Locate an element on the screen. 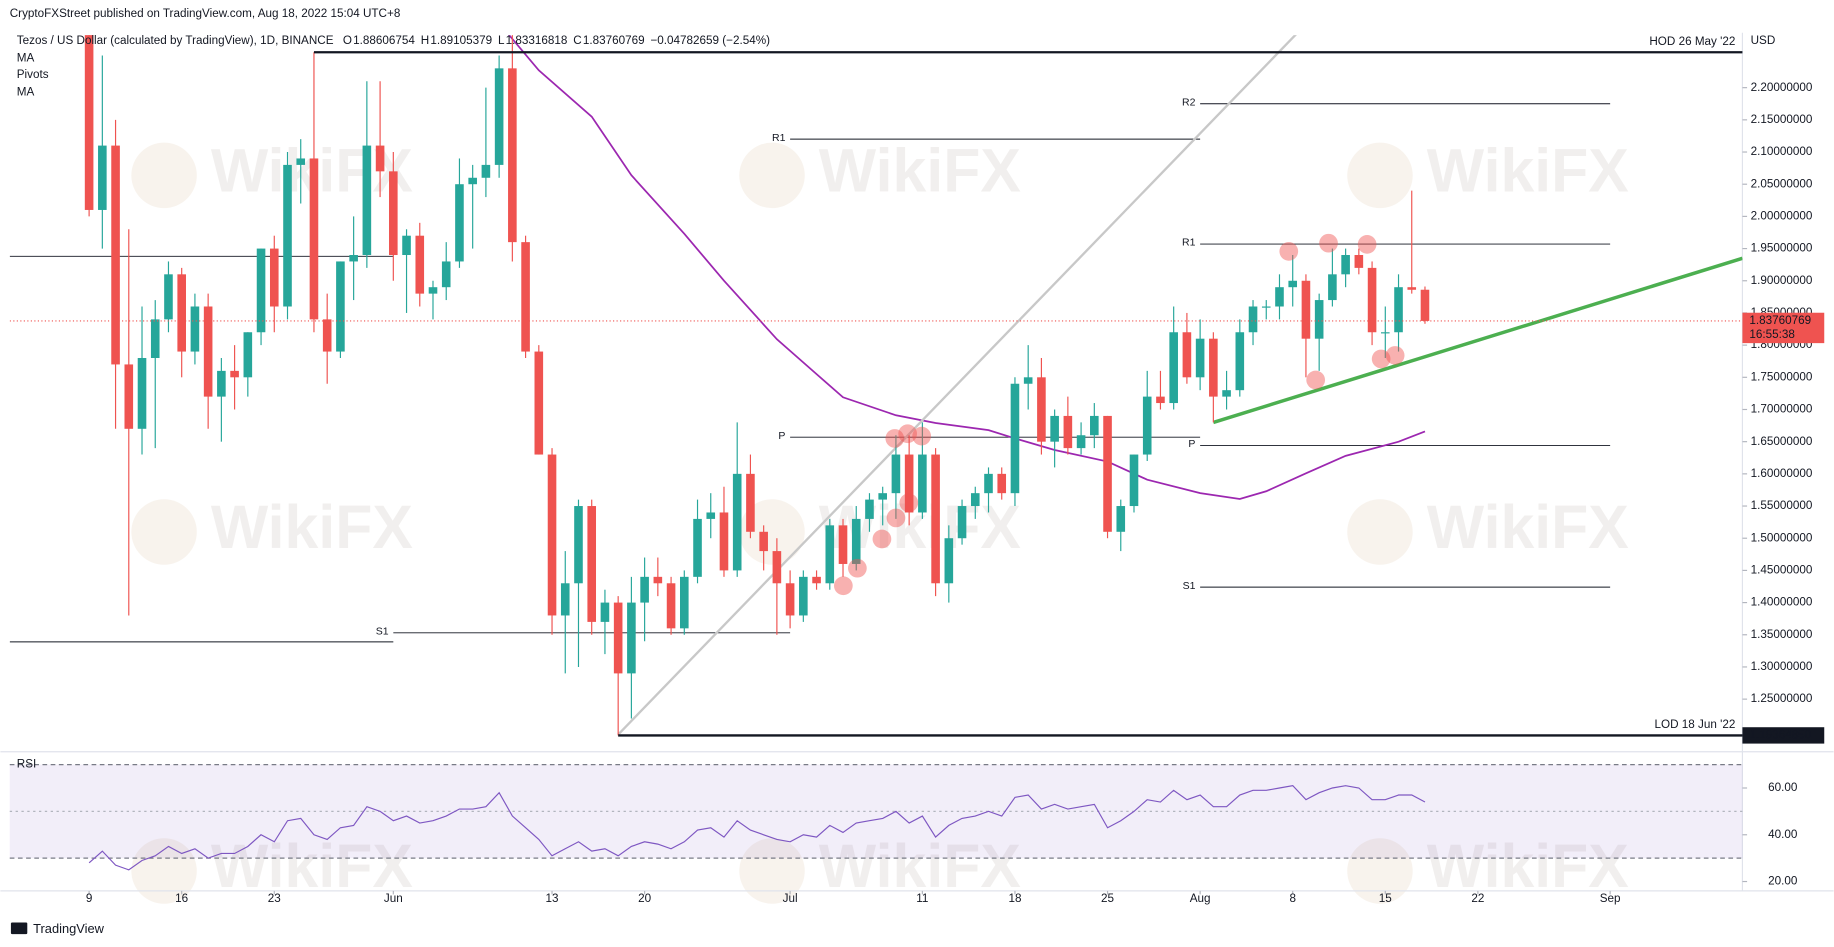  x-tick-label: 15 is located at coordinates (1386, 898).